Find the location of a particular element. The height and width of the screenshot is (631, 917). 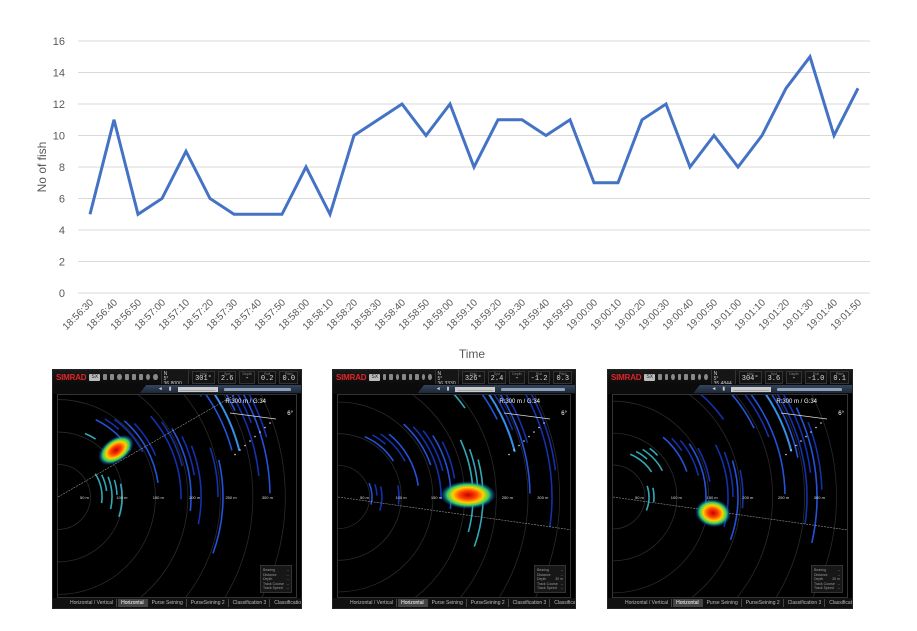

metric-label: Hdg is located at coordinates (750, 373).